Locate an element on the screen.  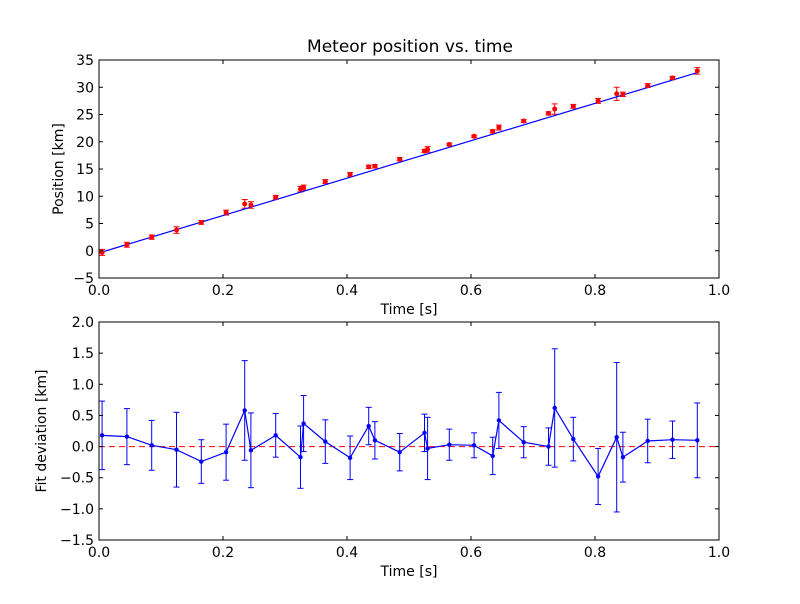
top-x-tick-label: 1.0 is located at coordinates (719, 291).